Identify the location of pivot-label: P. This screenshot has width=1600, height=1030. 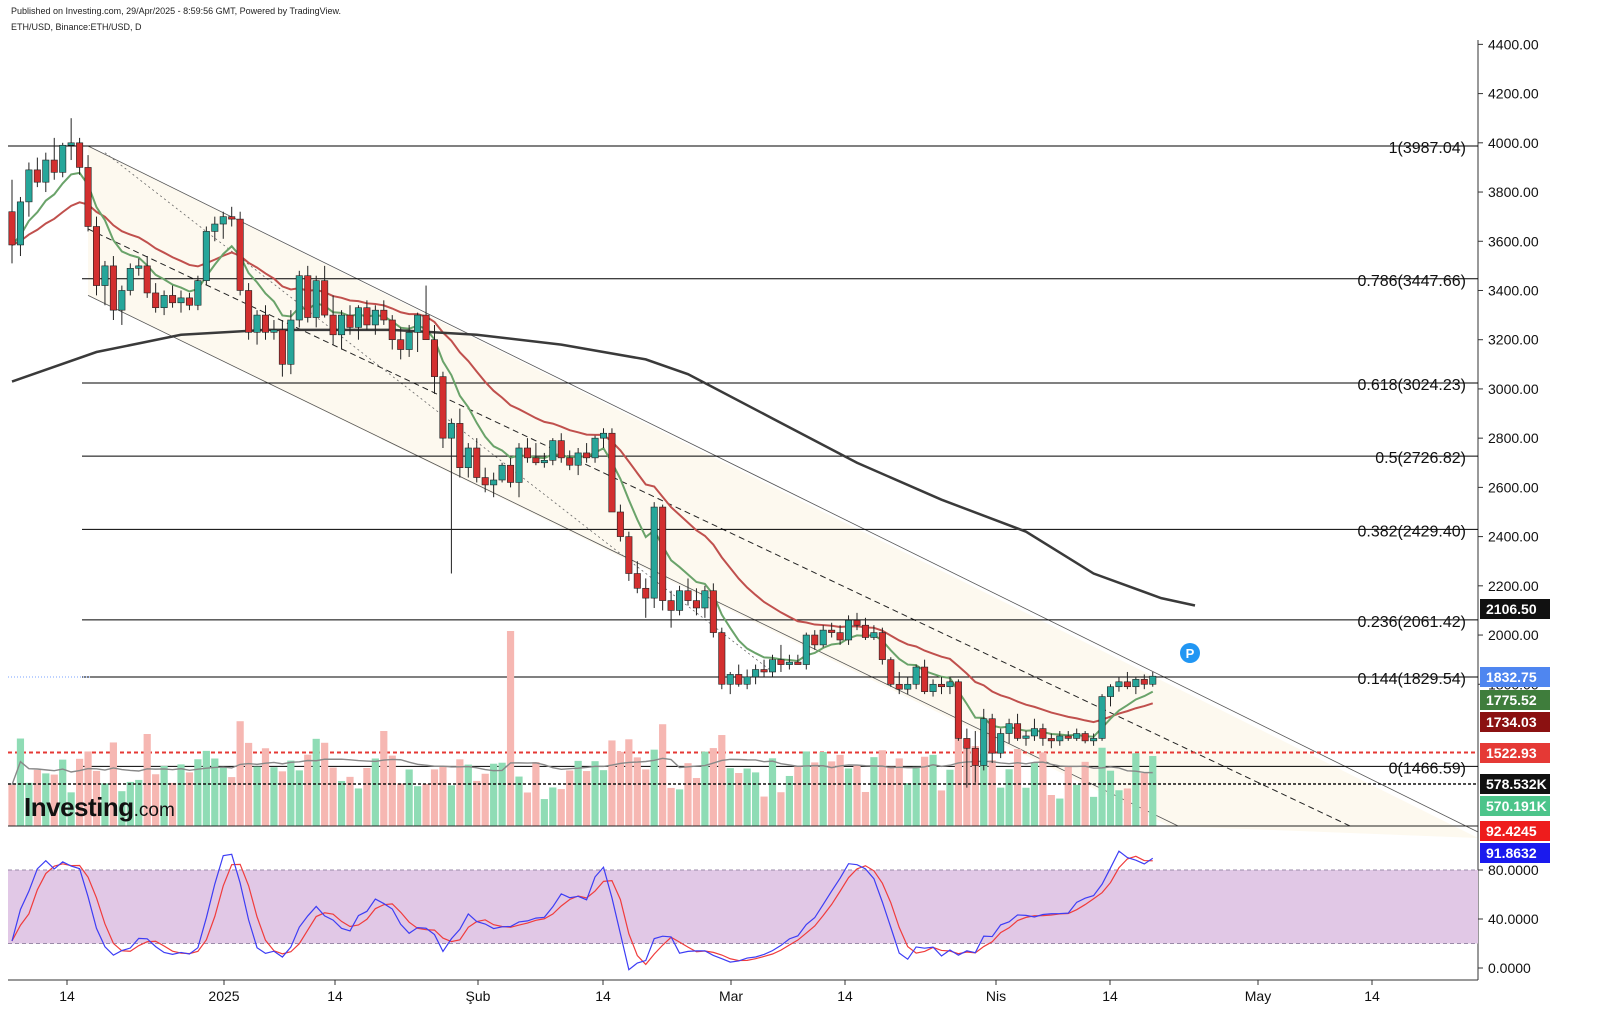
(1190, 653).